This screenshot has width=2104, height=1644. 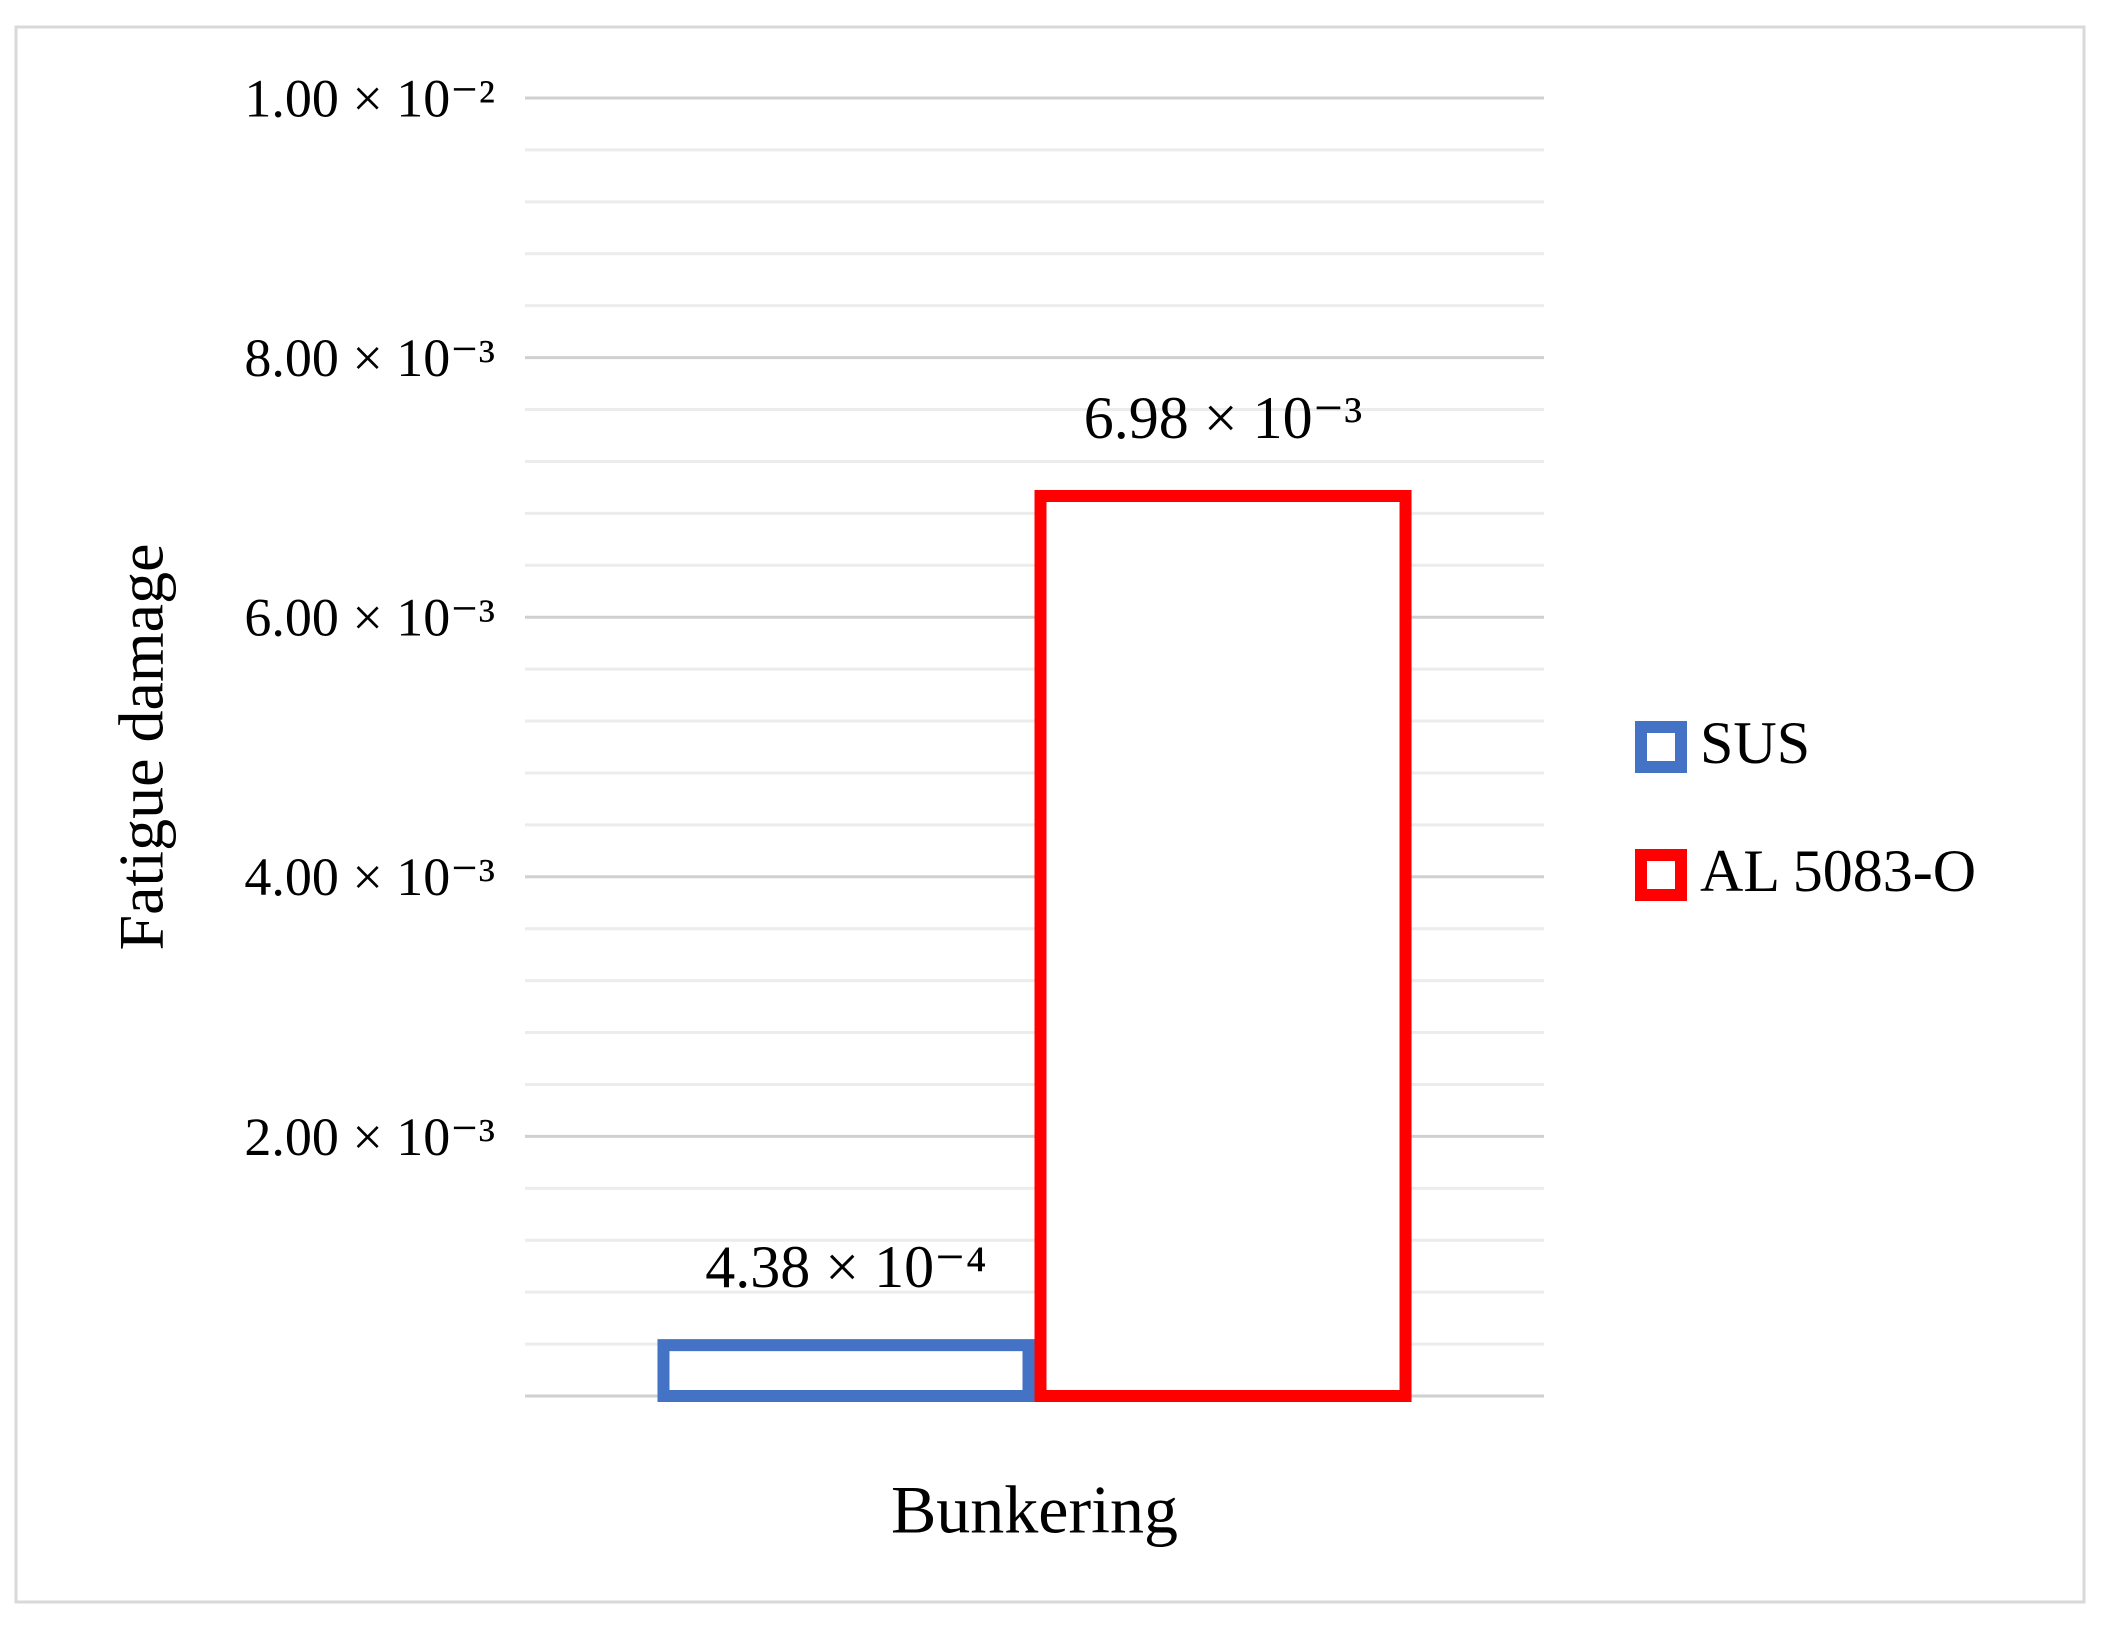 I want to click on y-axis-title: Fatigue damage, so click(x=141, y=747).